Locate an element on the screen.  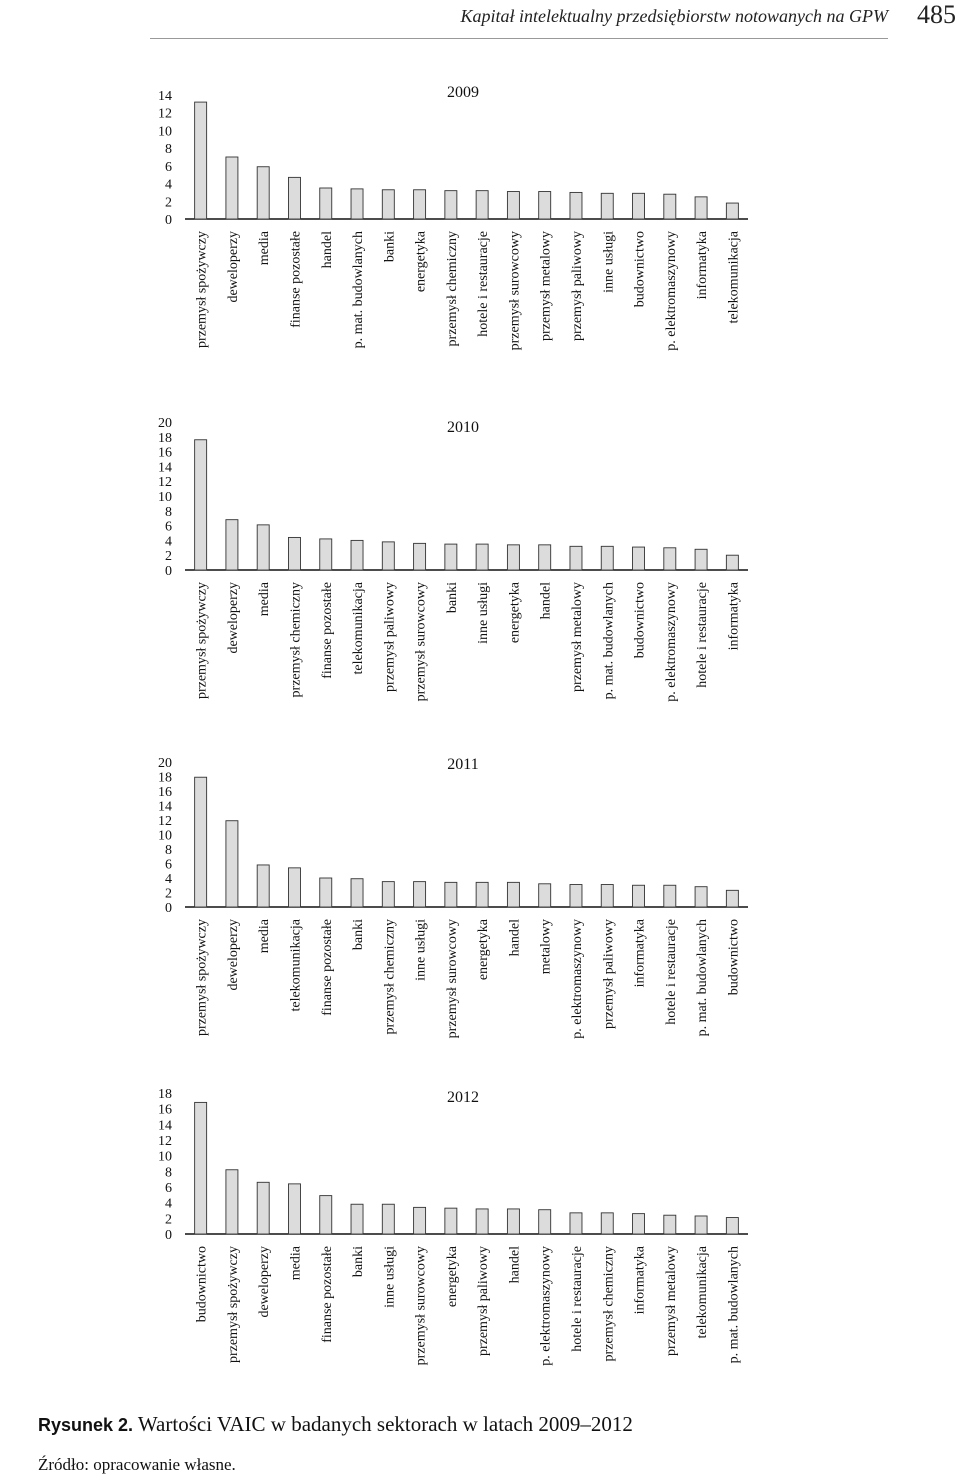
figure-source: Źródło: opracowanie własne. is located at coordinates (137, 1464).